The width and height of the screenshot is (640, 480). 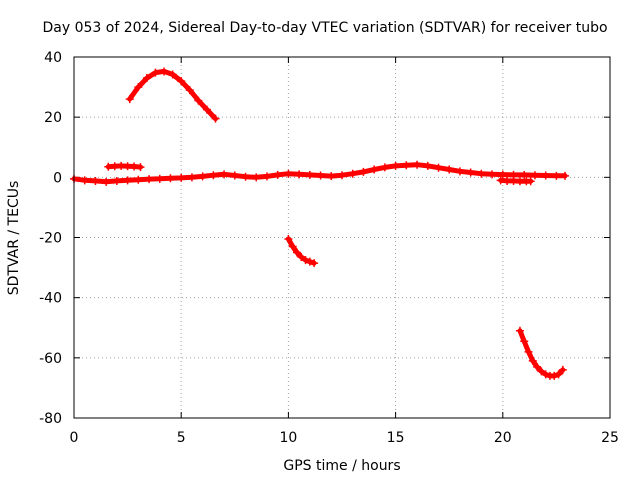 I want to click on series-segment-10h, so click(x=301, y=251).